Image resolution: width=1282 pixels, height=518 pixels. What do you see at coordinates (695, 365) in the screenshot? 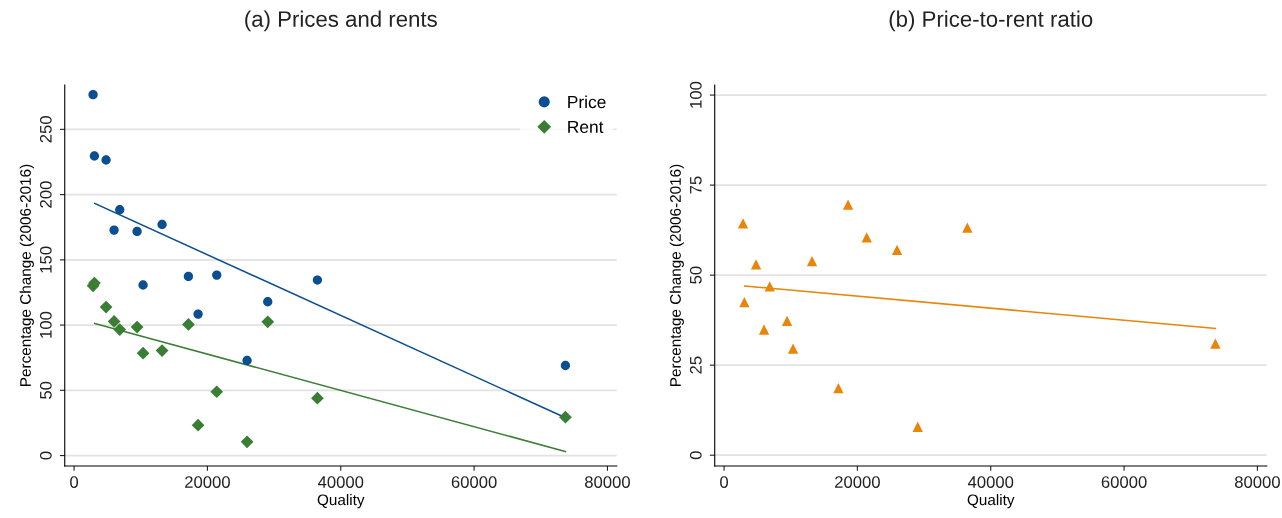
I see `y-tick-label: 25` at bounding box center [695, 365].